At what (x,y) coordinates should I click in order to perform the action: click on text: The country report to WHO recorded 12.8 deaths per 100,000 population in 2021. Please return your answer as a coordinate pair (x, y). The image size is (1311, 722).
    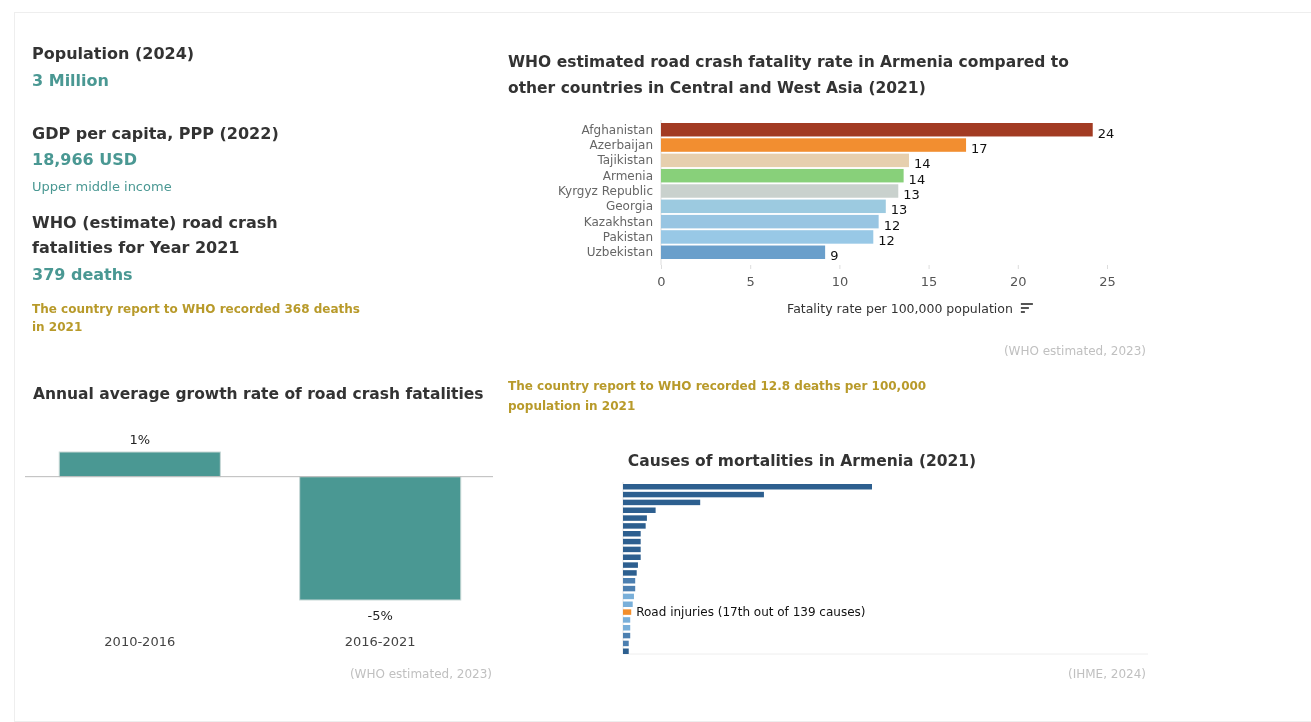
    Looking at the image, I should click on (717, 396).